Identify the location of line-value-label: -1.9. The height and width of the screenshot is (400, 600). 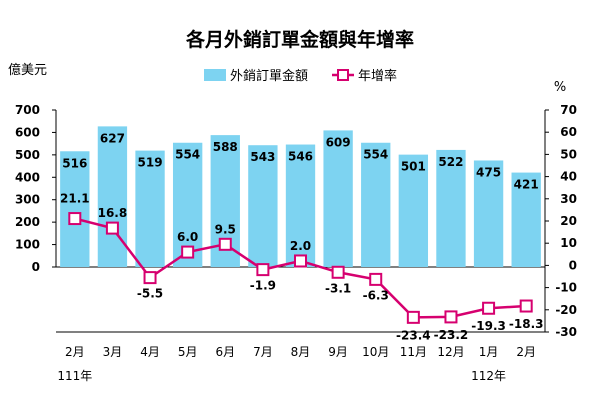
(263, 286).